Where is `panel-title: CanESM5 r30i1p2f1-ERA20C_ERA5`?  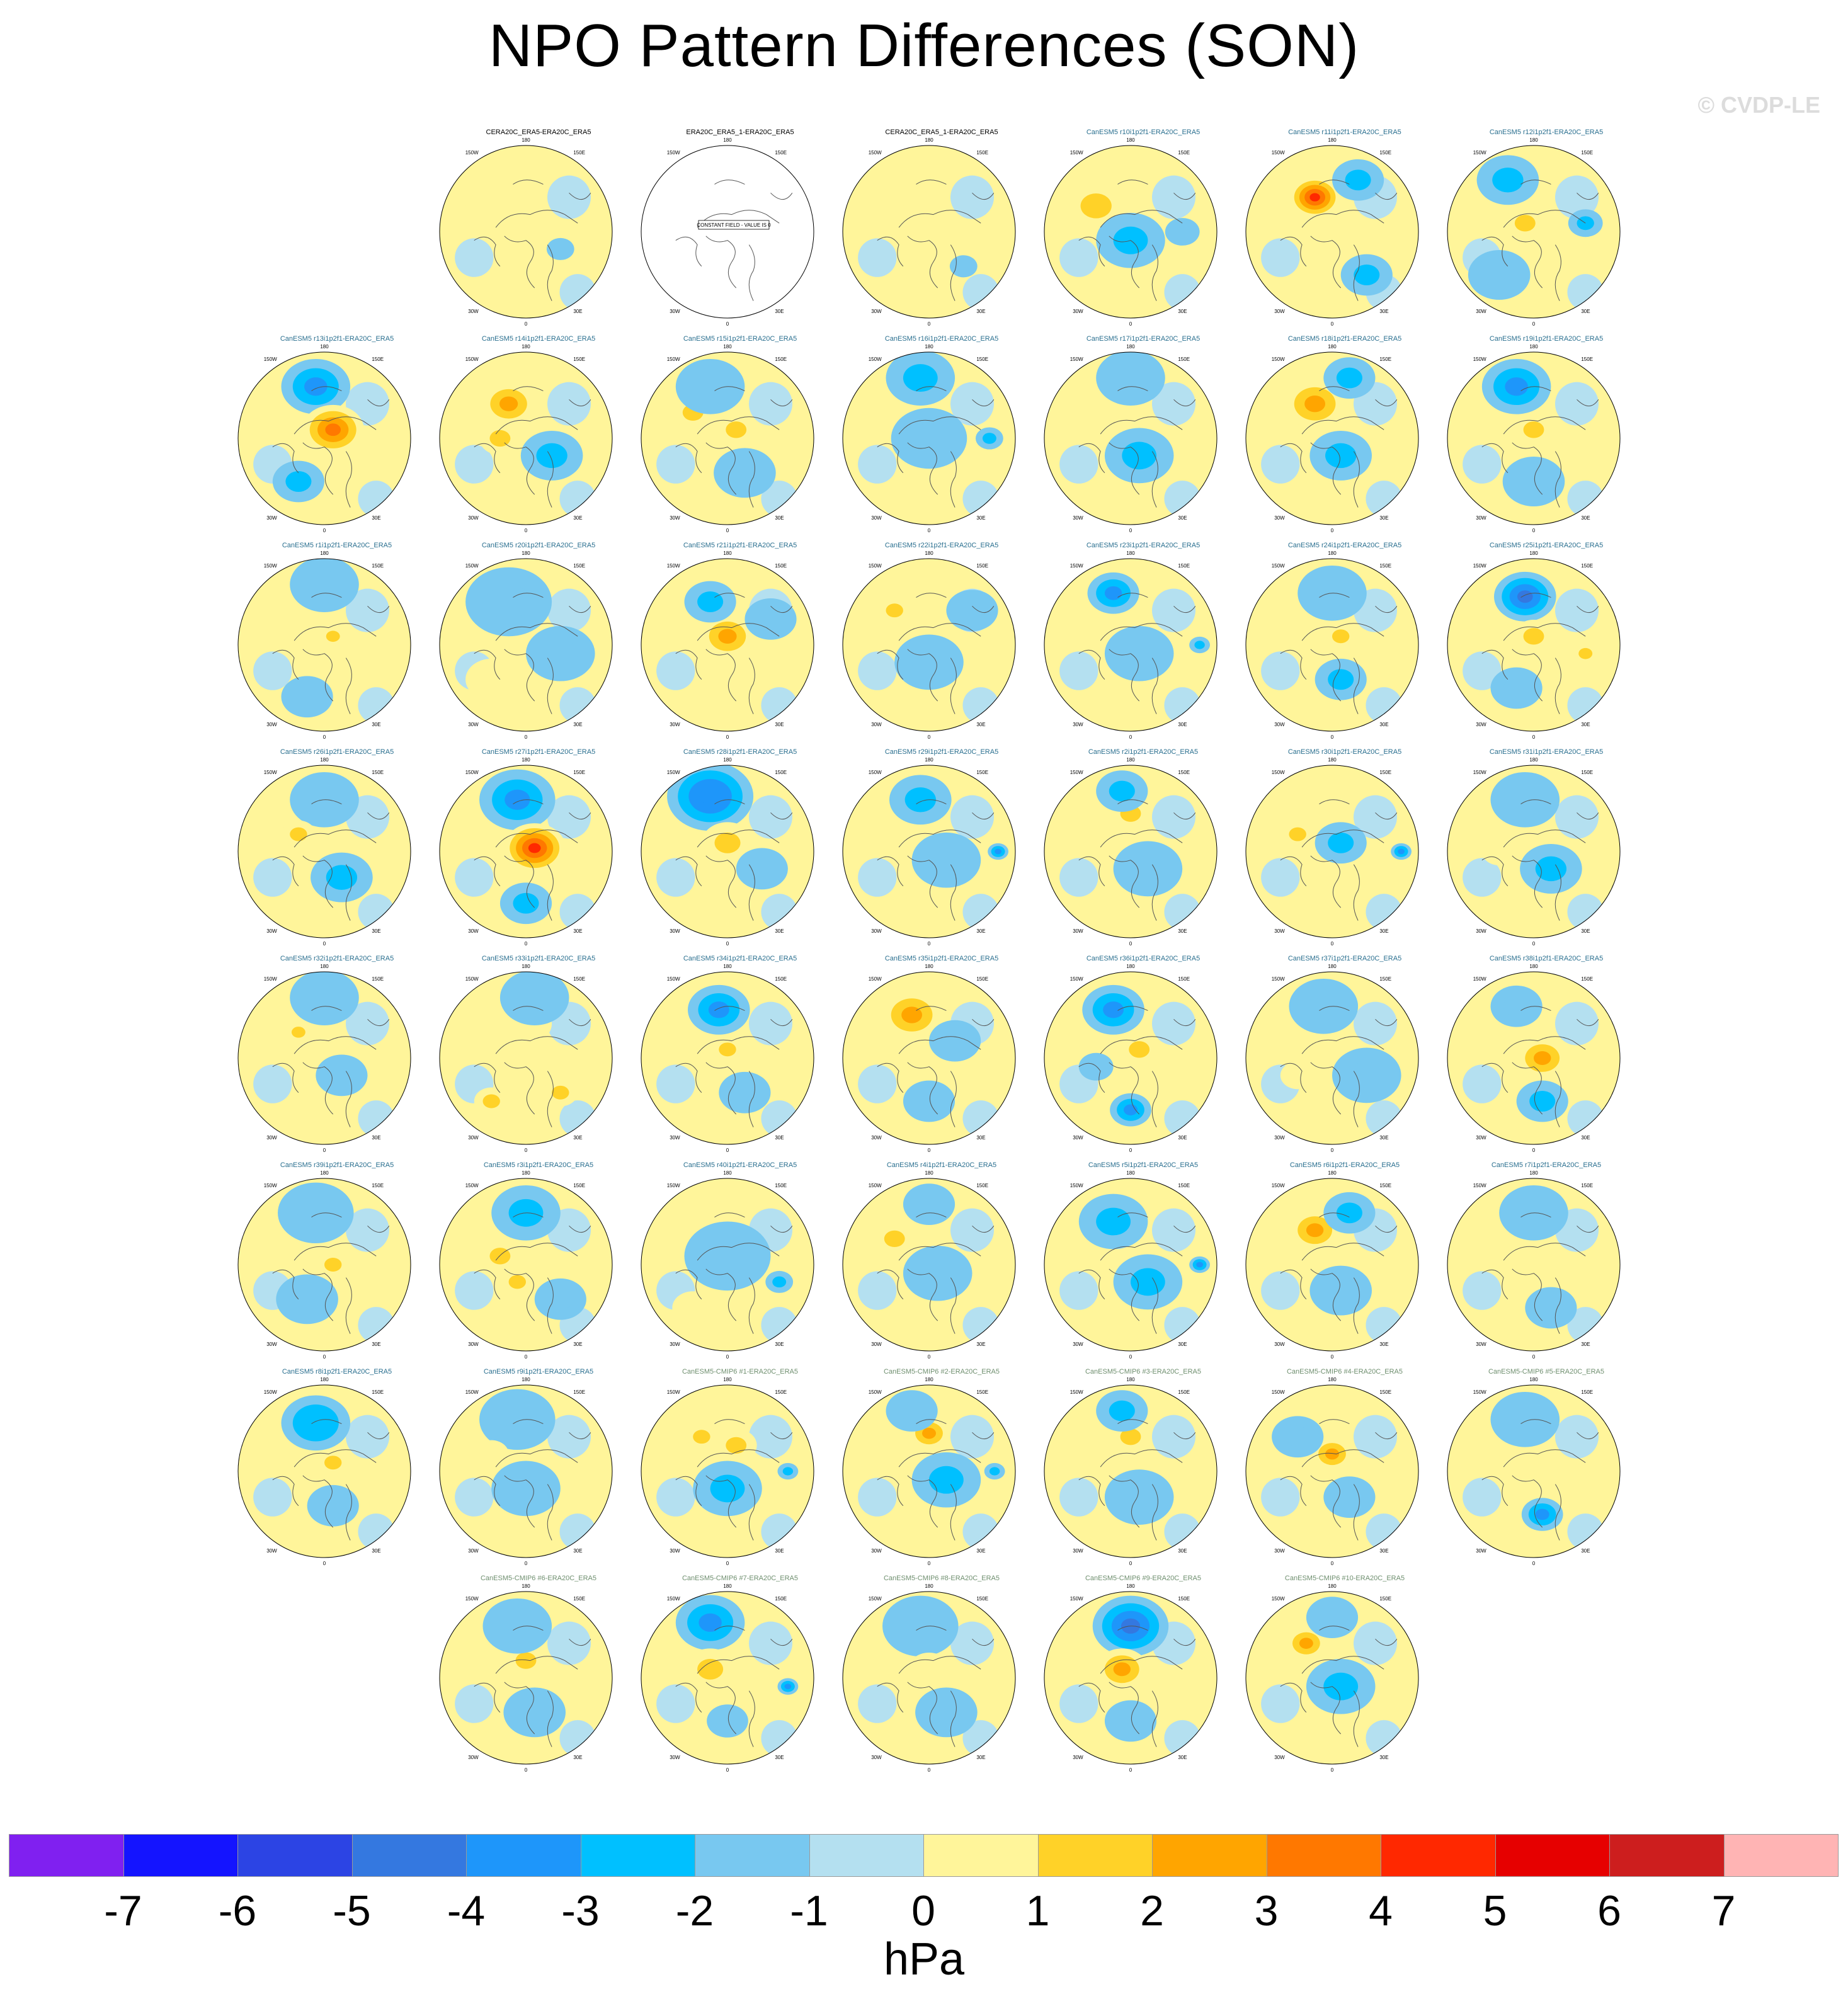 panel-title: CanESM5 r30i1p2f1-ERA20C_ERA5 is located at coordinates (1344, 752).